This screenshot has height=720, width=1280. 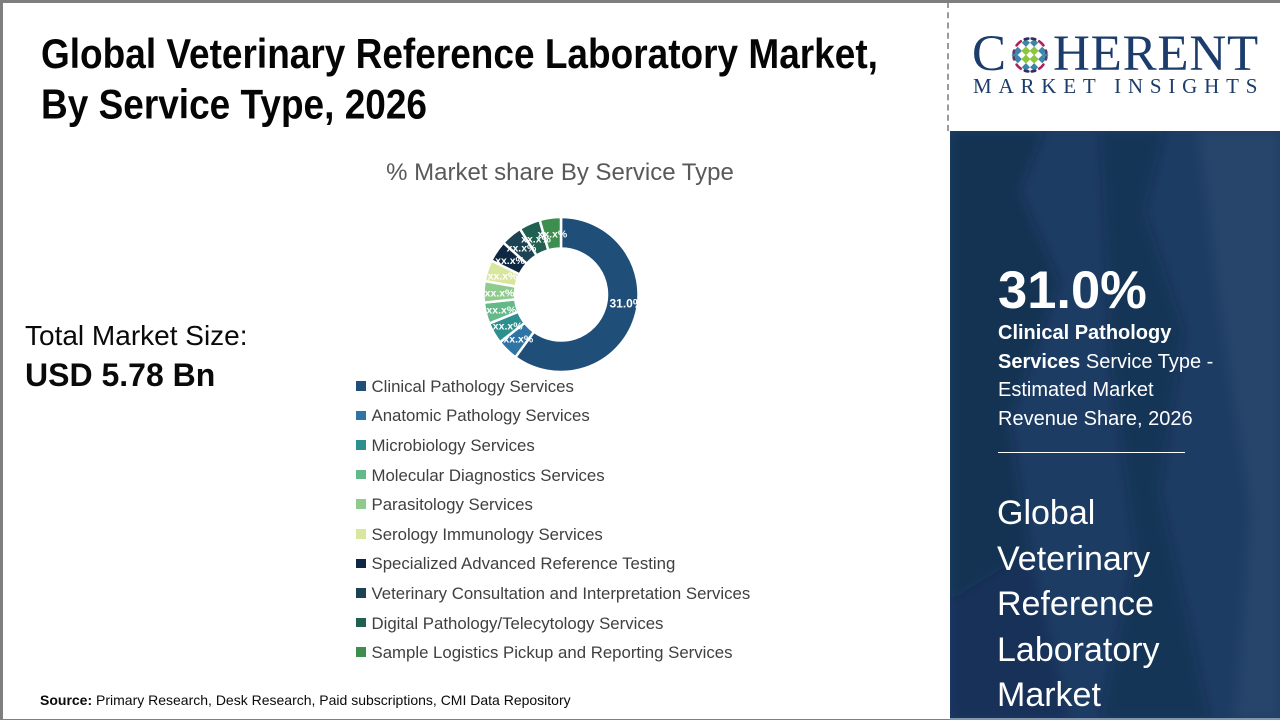 What do you see at coordinates (627, 304) in the screenshot?
I see `svg-text: 31.0%` at bounding box center [627, 304].